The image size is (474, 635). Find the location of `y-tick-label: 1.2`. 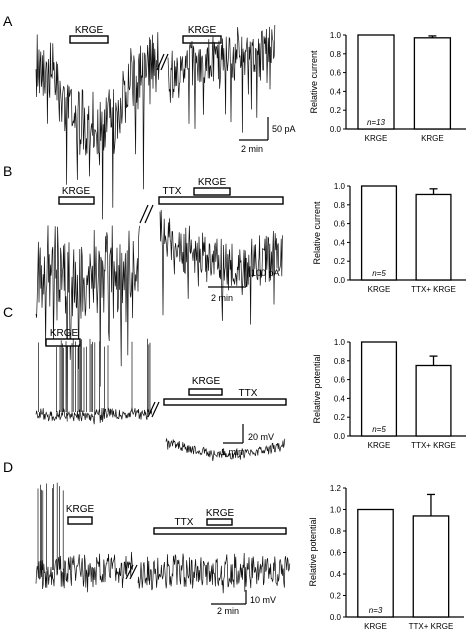

y-tick-label: 1.2 is located at coordinates (336, 488).